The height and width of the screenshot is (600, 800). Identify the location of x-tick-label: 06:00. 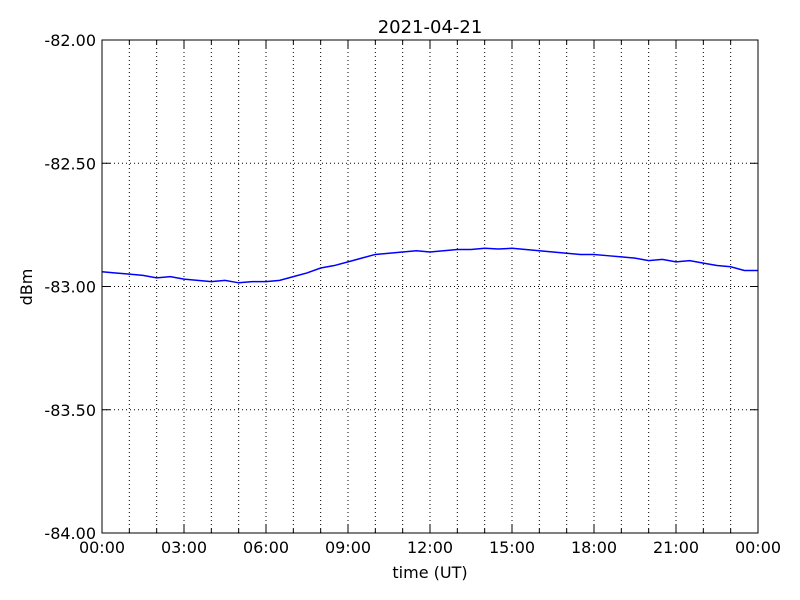
(266, 547).